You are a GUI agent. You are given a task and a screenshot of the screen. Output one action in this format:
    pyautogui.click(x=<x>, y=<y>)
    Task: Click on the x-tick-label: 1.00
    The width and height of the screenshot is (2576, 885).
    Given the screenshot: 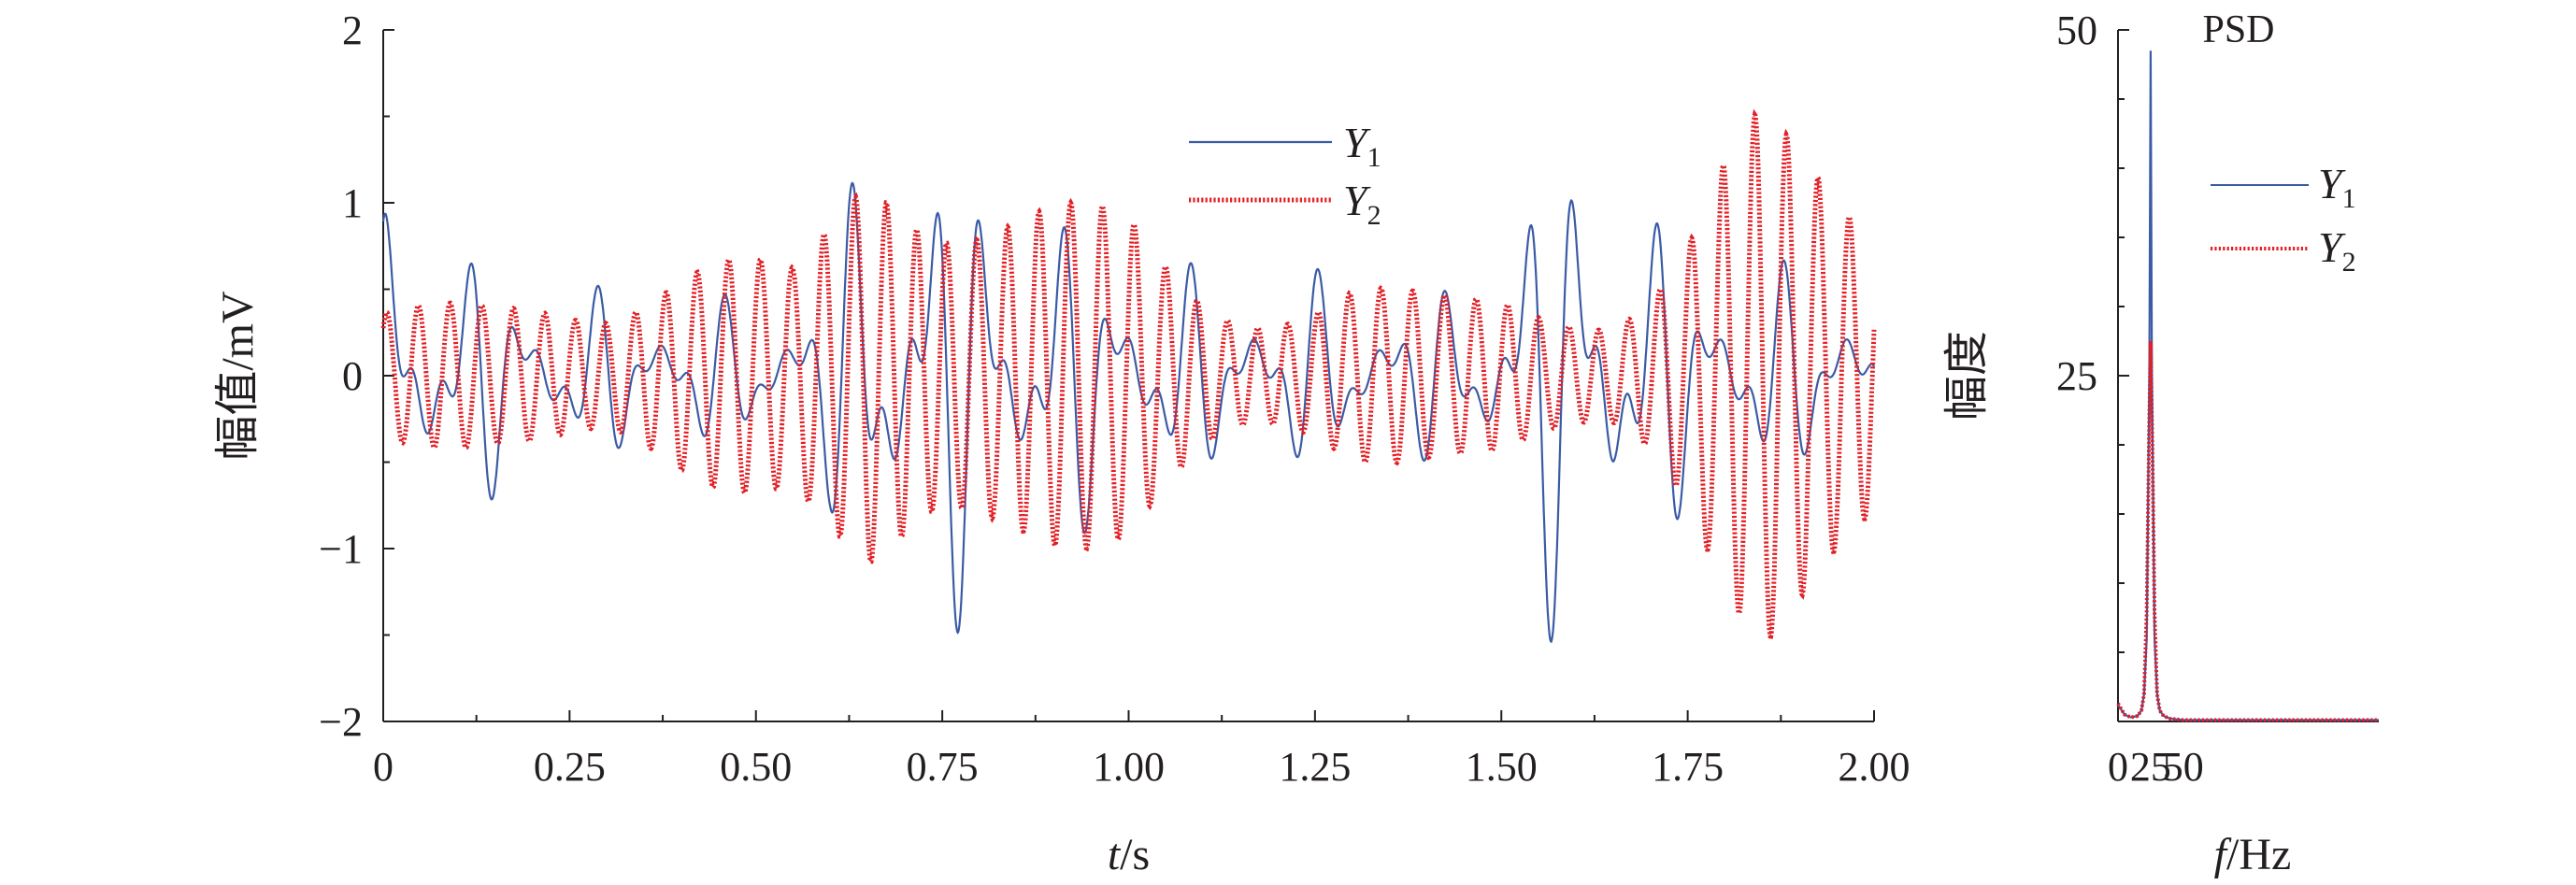 What is the action you would take?
    pyautogui.click(x=1129, y=767)
    